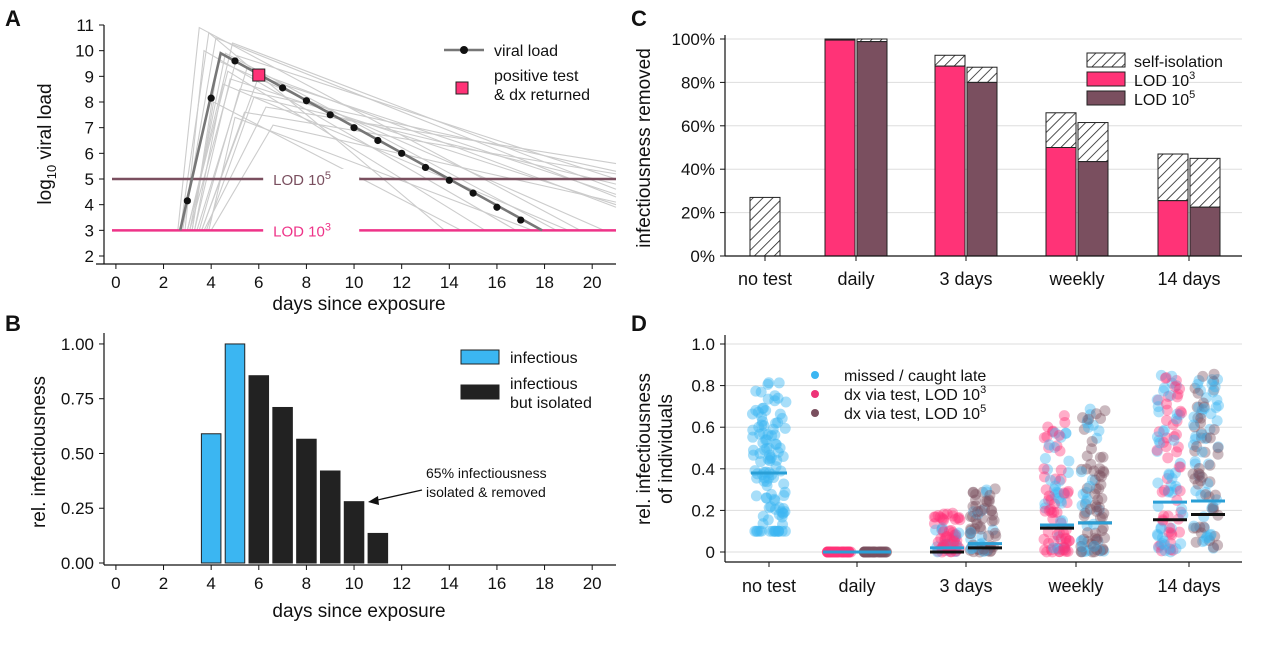 The width and height of the screenshot is (1280, 646). What do you see at coordinates (703, 344) in the screenshot?
I see `panel-d-ytick-label: 1.0` at bounding box center [703, 344].